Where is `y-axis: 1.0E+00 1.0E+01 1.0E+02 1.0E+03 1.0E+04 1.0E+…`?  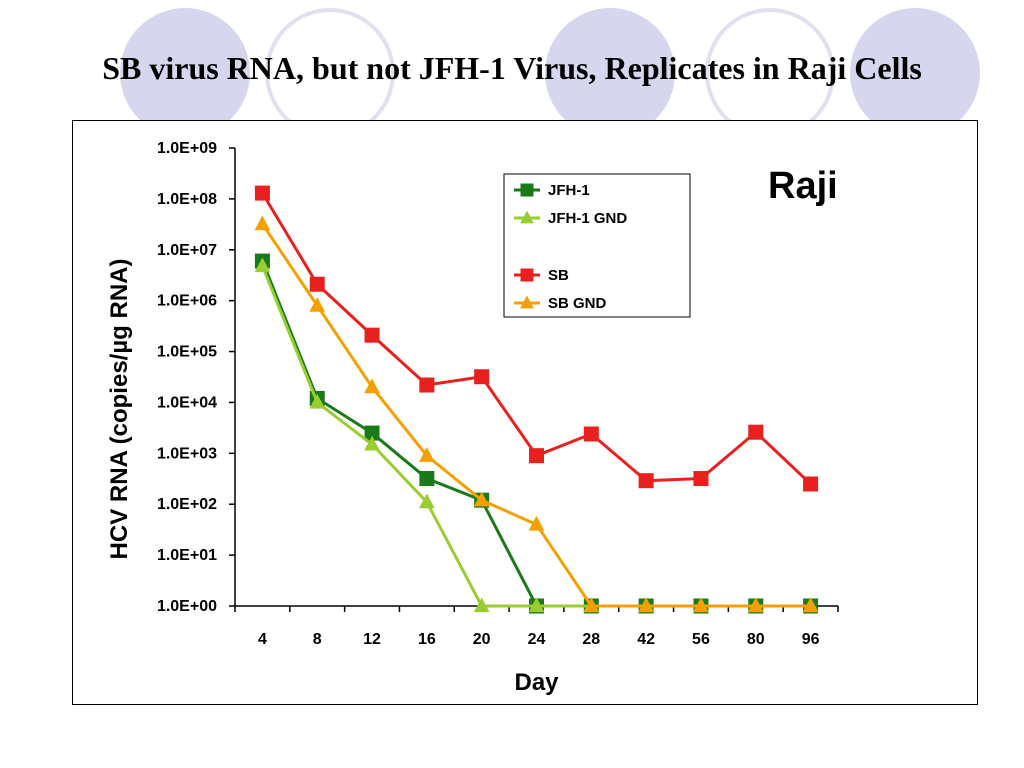
y-axis: 1.0E+00 1.0E+01 1.0E+02 1.0E+03 1.0E+04 1.0E+… is located at coordinates (196, 377).